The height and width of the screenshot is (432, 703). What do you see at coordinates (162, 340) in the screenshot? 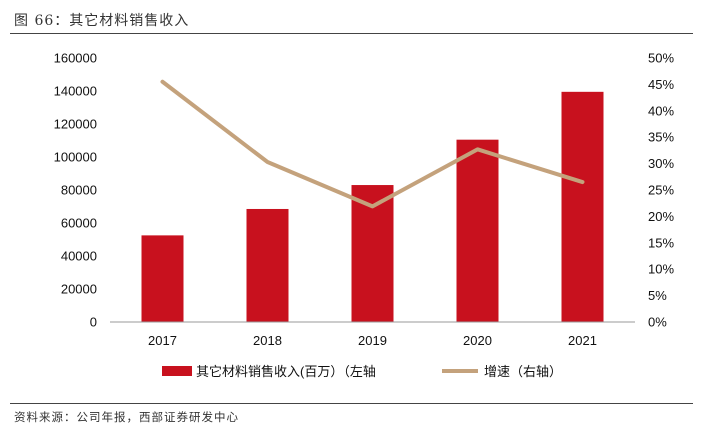
I see `x-tick-label: 2017` at bounding box center [162, 340].